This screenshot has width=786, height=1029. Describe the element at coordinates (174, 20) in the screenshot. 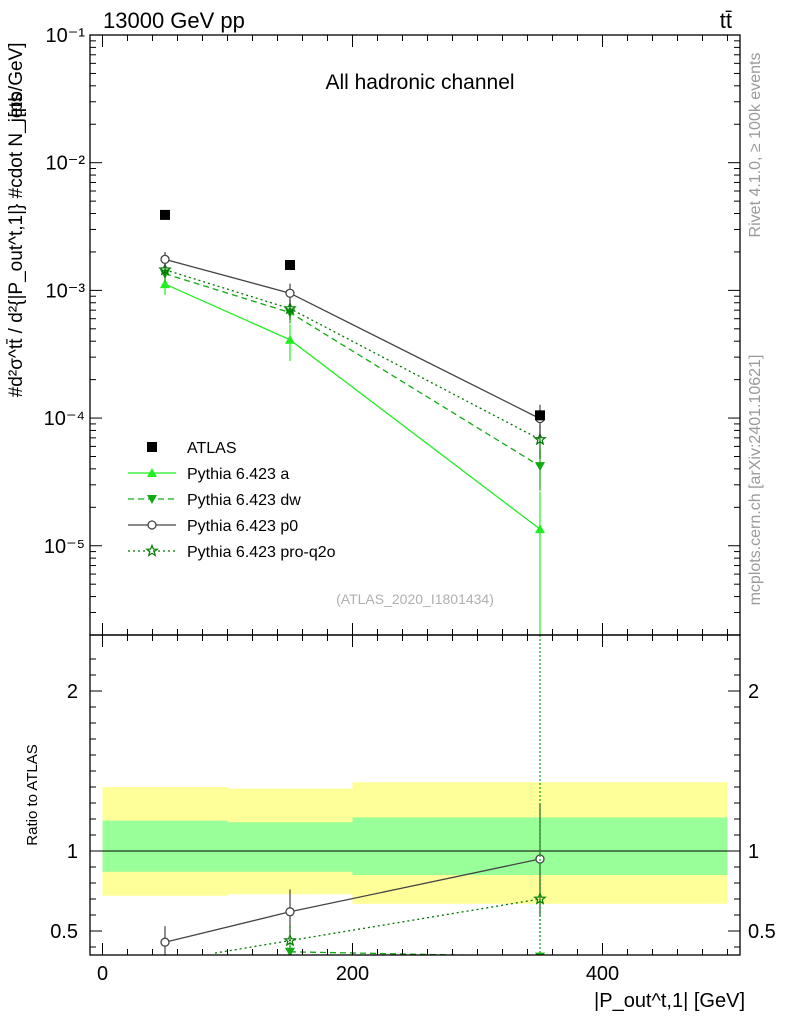

I see `energy-label: 13000 GeV pp` at that location.